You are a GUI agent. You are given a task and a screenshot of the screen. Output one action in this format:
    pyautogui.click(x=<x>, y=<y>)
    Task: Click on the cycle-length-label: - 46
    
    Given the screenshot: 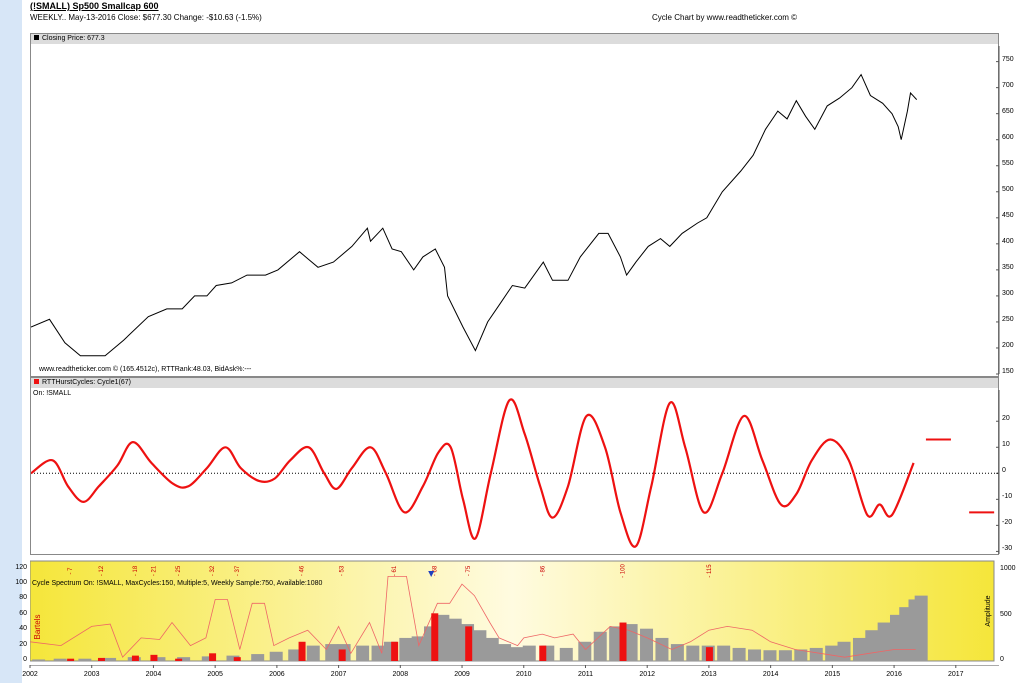 What is the action you would take?
    pyautogui.click(x=303, y=570)
    